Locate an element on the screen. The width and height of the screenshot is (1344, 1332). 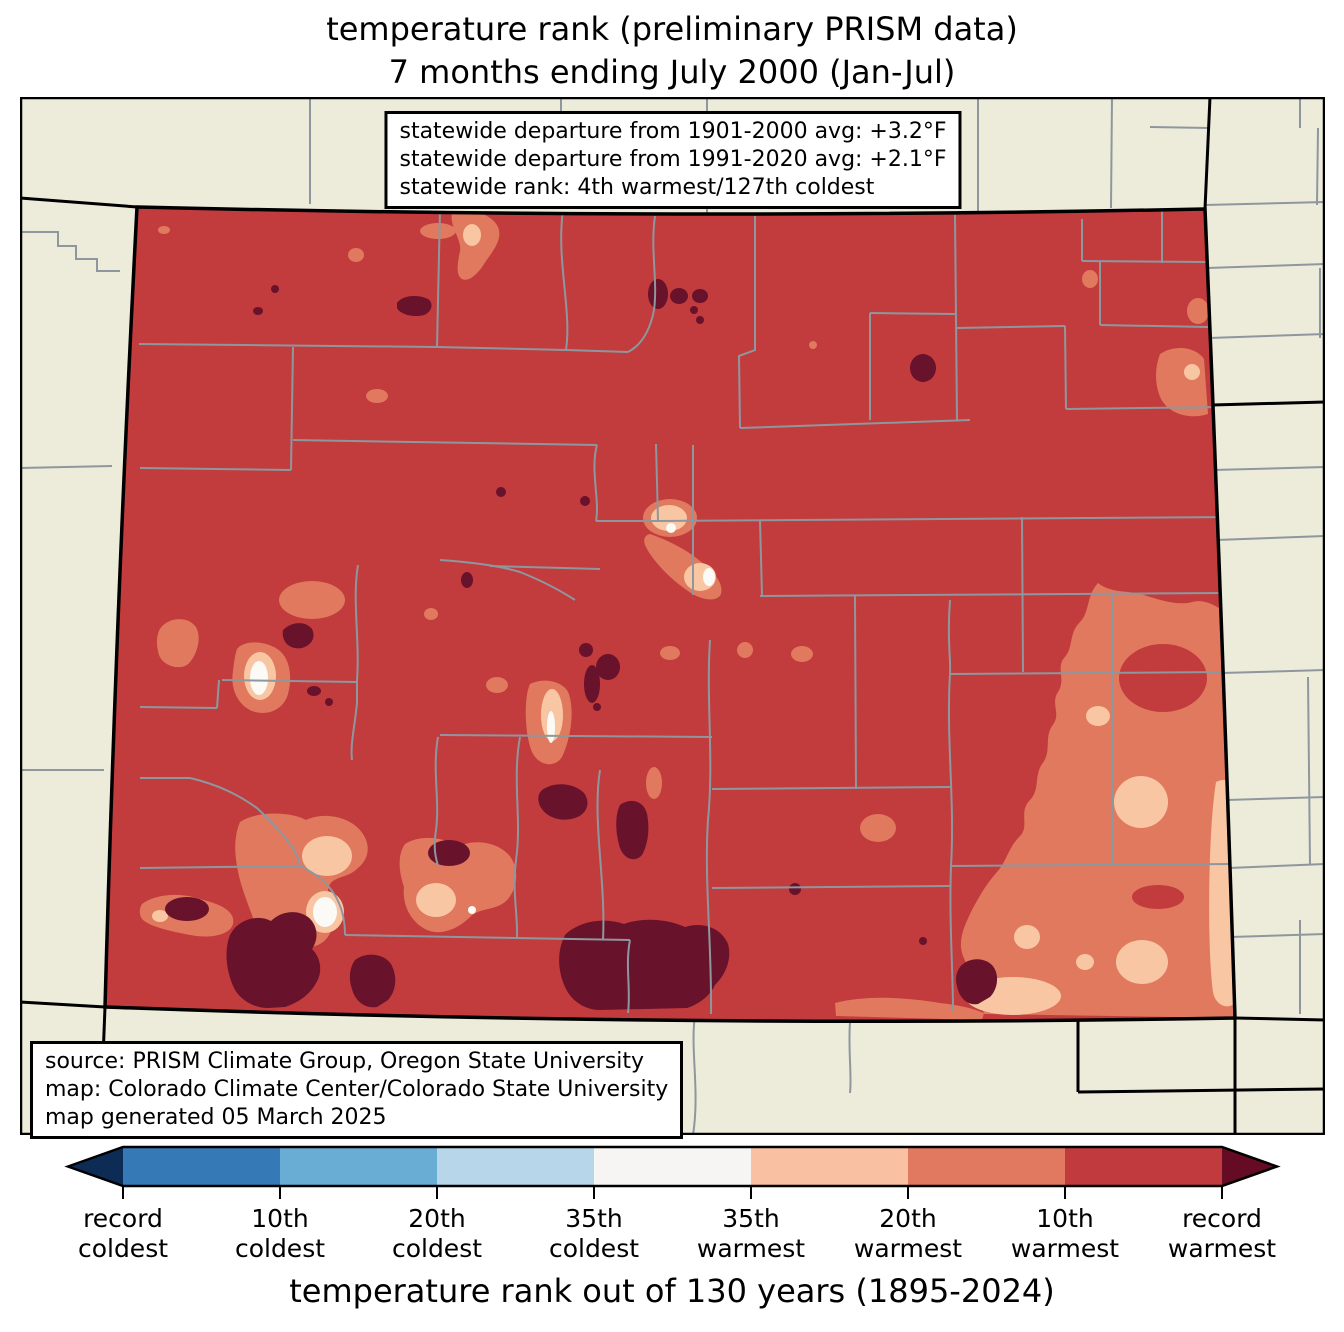
cb-label-record-warmest: record warmest is located at coordinates (1222, 1233).